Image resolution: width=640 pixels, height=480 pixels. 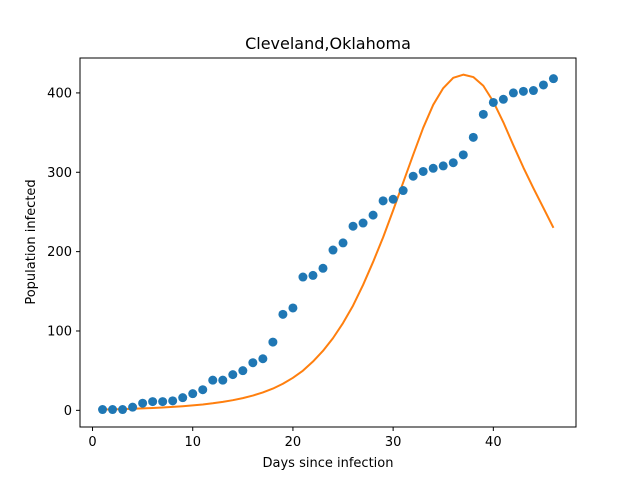 What do you see at coordinates (68, 411) in the screenshot?
I see `y-tick-label: 0` at bounding box center [68, 411].